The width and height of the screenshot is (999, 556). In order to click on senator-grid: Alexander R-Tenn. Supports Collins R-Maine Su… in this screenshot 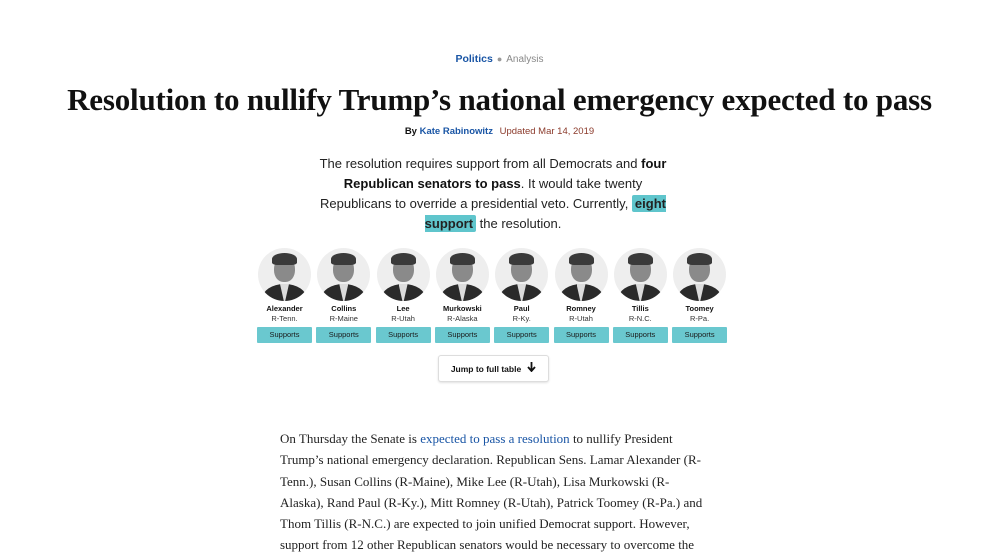, I will do `click(495, 298)`.